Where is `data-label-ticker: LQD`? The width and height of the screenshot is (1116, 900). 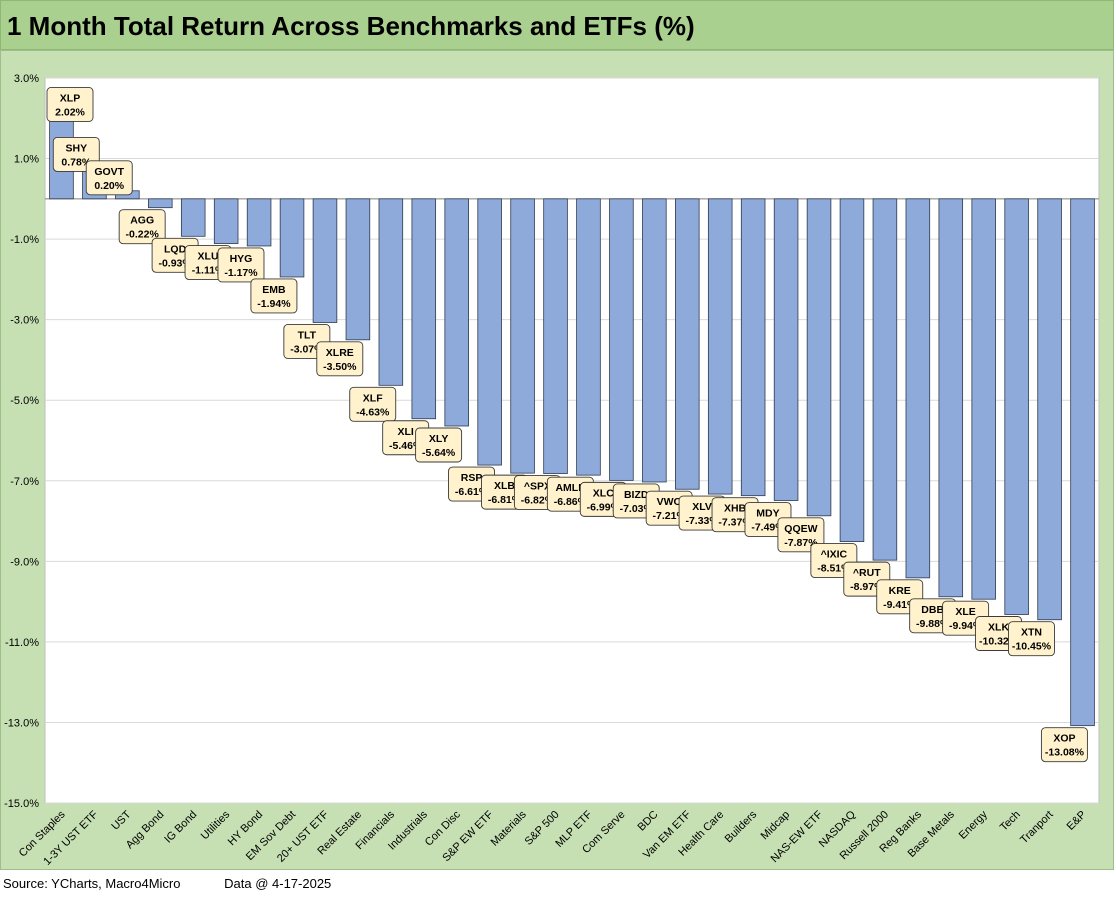
data-label-ticker: LQD is located at coordinates (175, 249).